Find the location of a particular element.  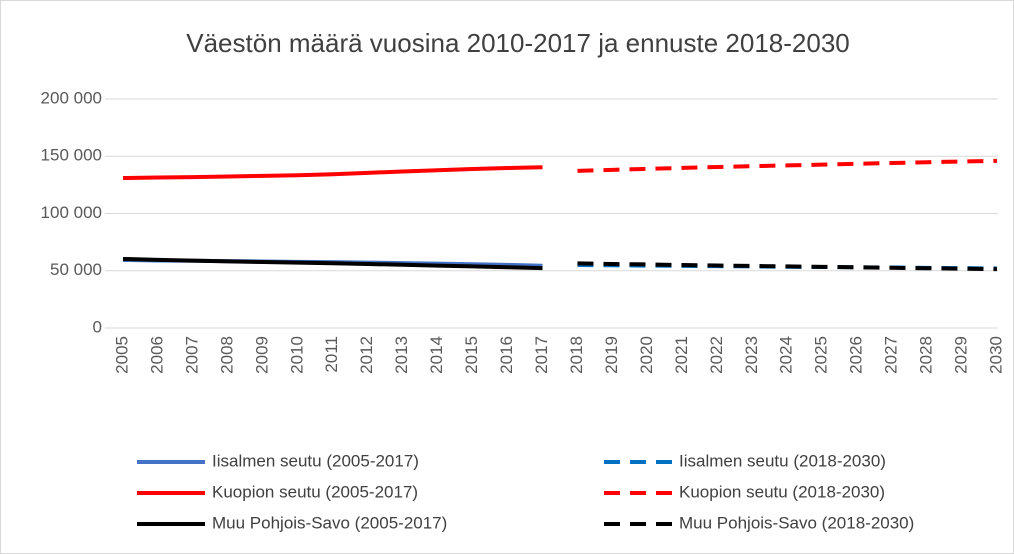

x-tick-label: 2010 is located at coordinates (296, 355).